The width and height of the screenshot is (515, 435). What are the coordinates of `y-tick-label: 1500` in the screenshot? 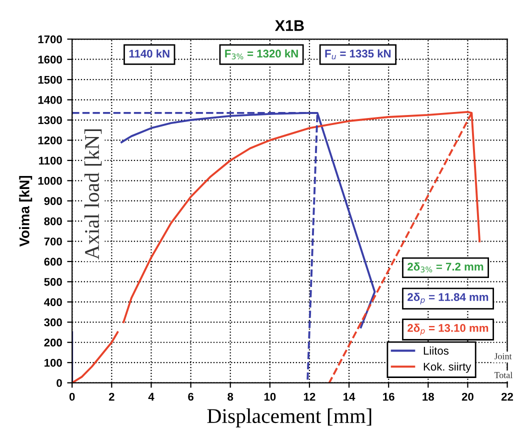 It's located at (50, 80).